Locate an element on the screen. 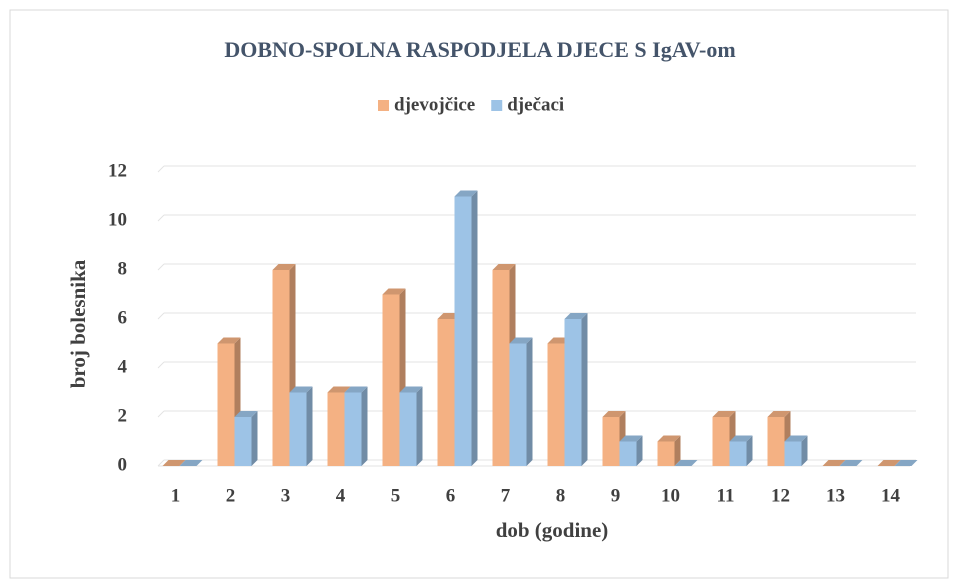  x-tick-label: 3 is located at coordinates (286, 495).